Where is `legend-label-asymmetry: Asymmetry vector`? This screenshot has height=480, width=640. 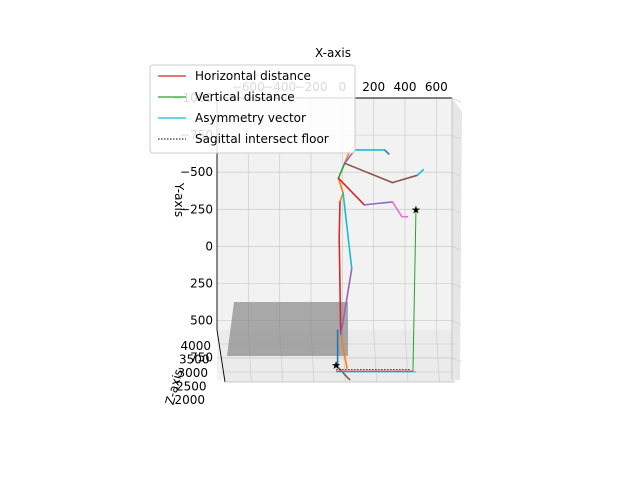
legend-label-asymmetry: Asymmetry vector is located at coordinates (250, 118).